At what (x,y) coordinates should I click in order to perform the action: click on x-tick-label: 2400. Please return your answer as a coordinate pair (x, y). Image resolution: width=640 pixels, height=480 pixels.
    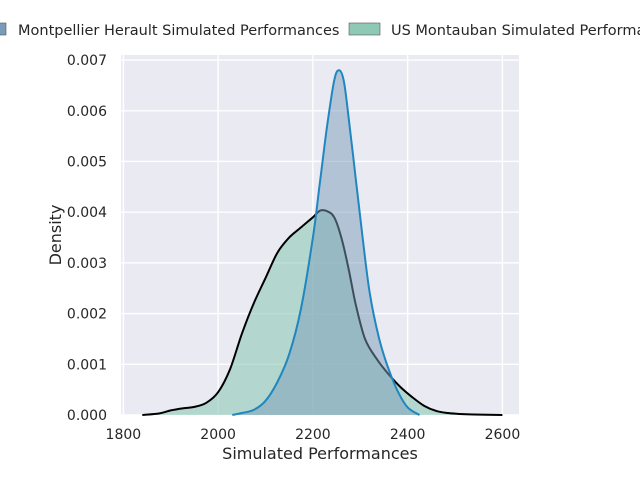
    Looking at the image, I should click on (408, 435).